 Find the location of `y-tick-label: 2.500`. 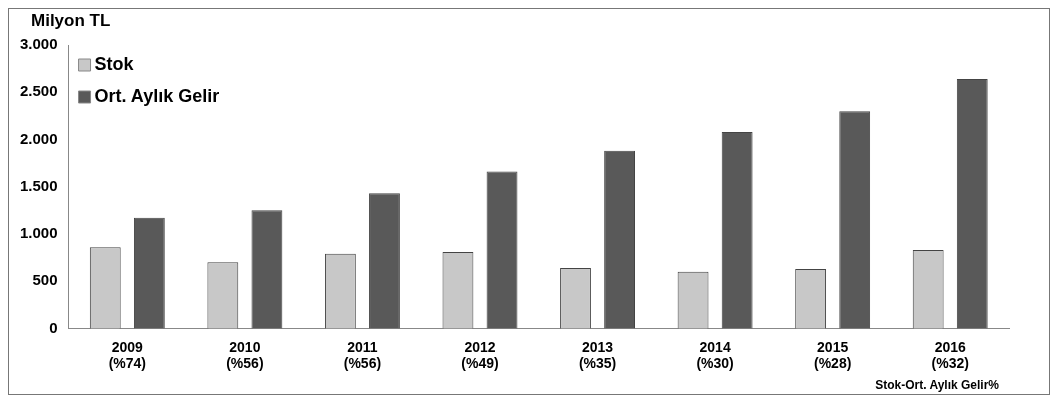

y-tick-label: 2.500 is located at coordinates (38, 91).